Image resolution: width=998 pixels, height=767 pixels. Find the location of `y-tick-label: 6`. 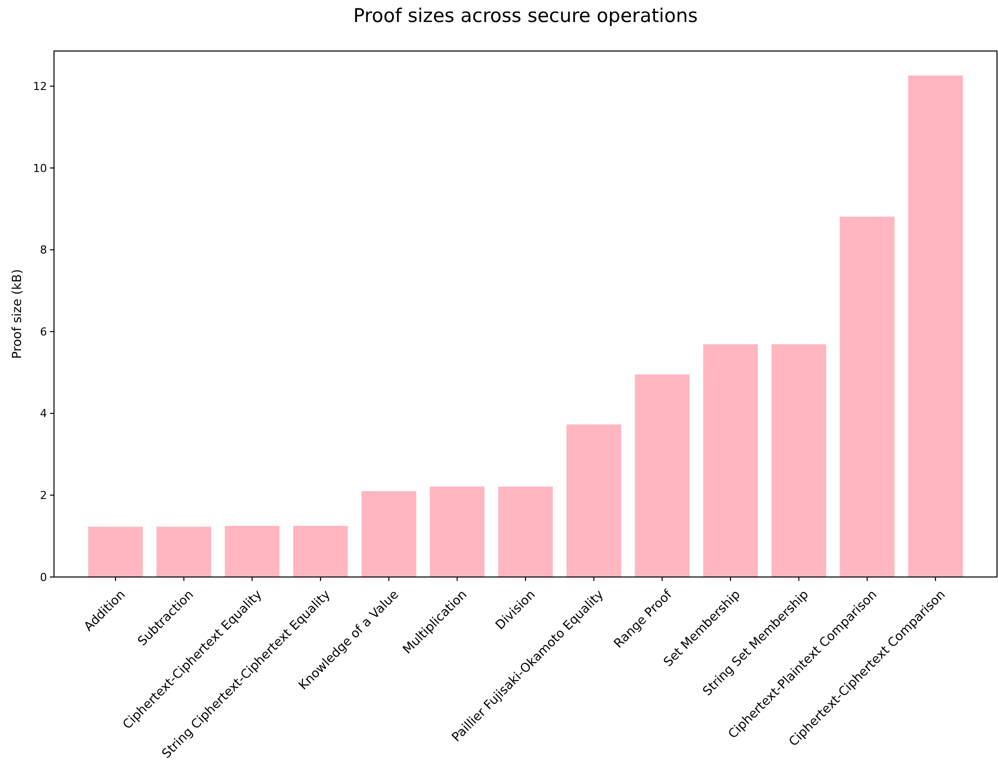

y-tick-label: 6 is located at coordinates (43, 331).